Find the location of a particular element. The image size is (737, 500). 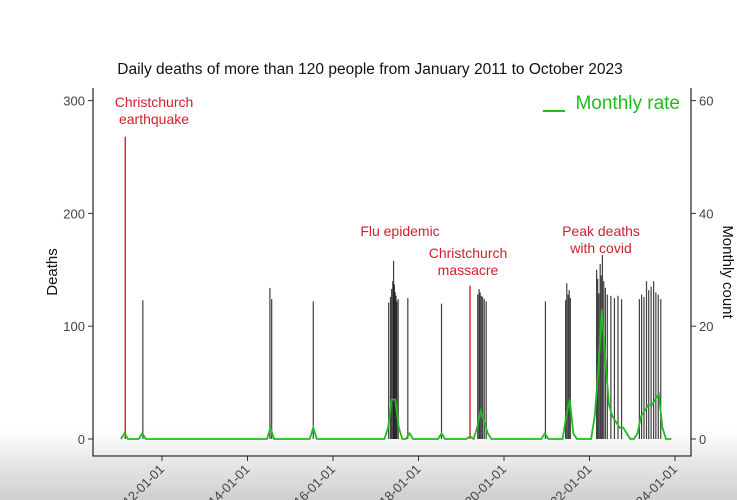

annotation-flu: Flu epidemic is located at coordinates (399, 231).